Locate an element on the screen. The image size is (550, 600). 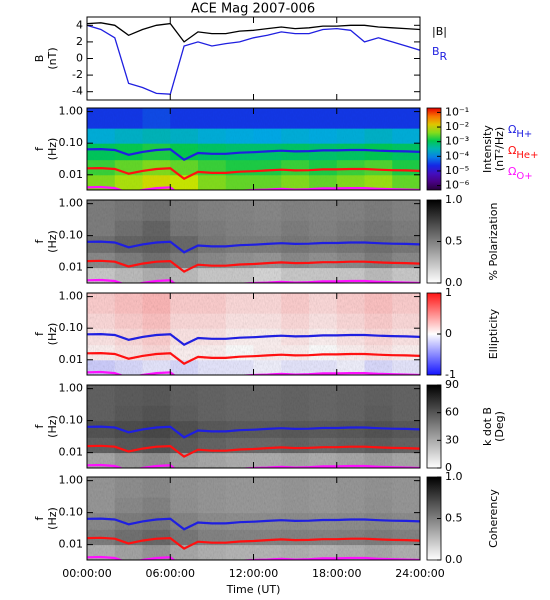
legend-subscript: H+ is located at coordinates (524, 134).